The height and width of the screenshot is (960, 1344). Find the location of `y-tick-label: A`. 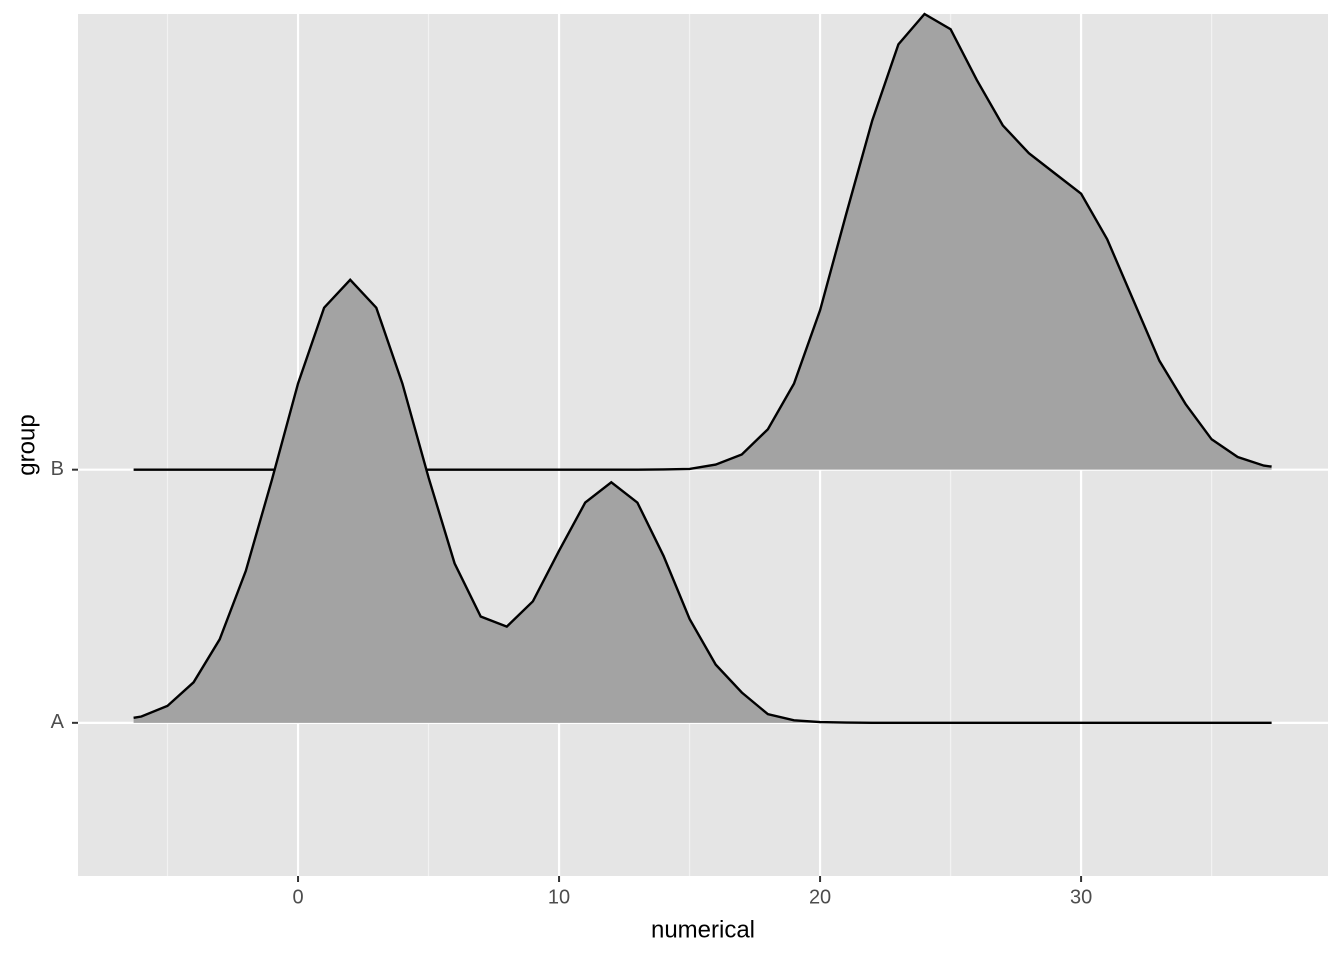

y-tick-label: A is located at coordinates (58, 722).